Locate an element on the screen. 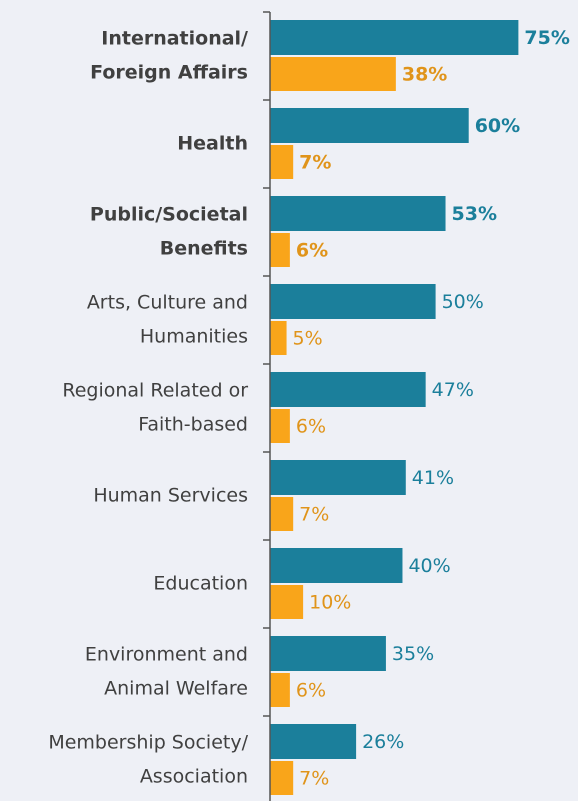  category-label: Humanities is located at coordinates (194, 337).